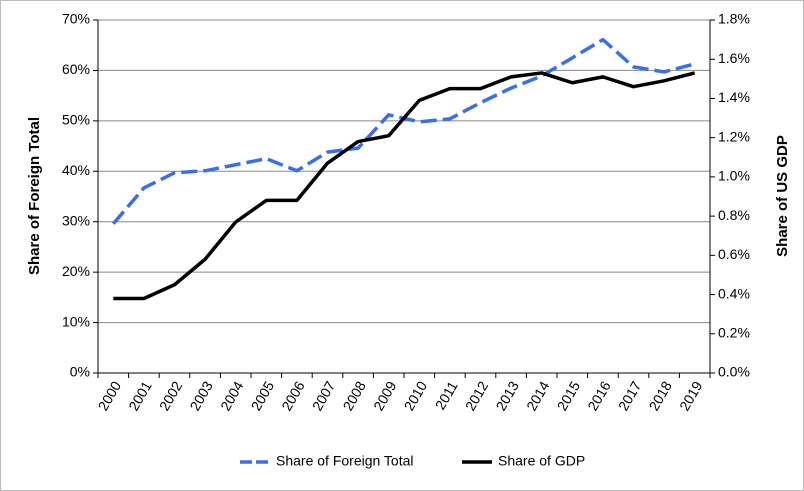 Image resolution: width=804 pixels, height=491 pixels. I want to click on y2-tick-label: 1.0%, so click(734, 176).